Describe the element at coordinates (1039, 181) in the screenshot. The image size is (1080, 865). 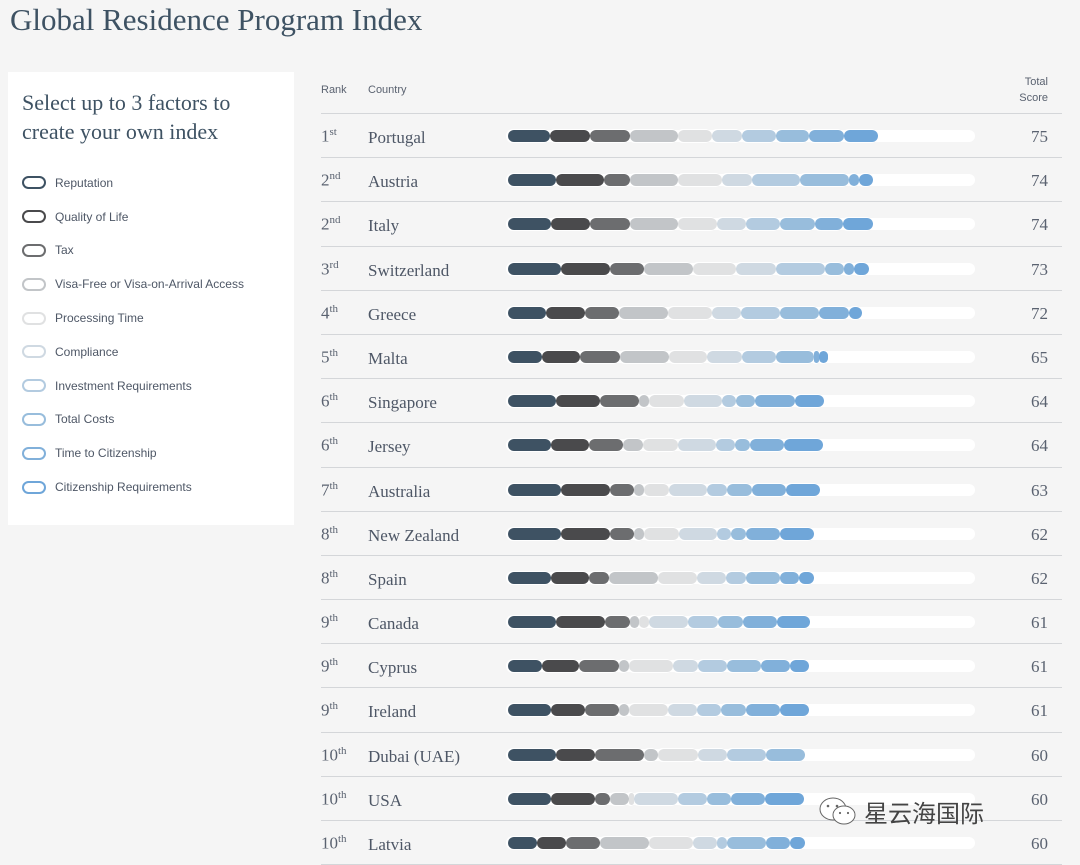
I see `total-score: 74` at that location.